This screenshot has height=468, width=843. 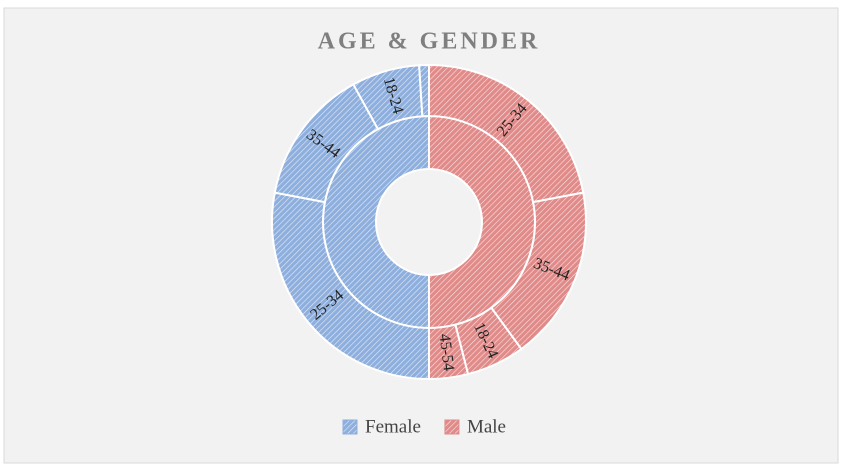 I want to click on chart-title: AGE & GENDER, so click(x=429, y=42).